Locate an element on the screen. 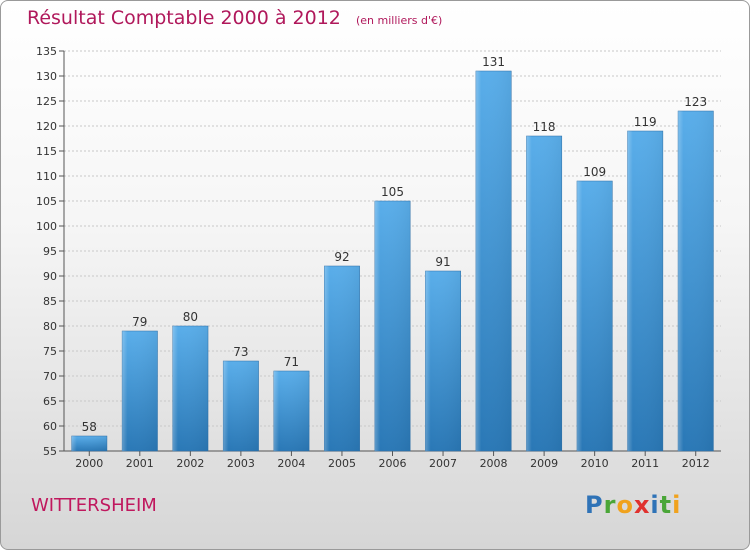 The height and width of the screenshot is (550, 750). x-tick-label: 2009 is located at coordinates (544, 463).